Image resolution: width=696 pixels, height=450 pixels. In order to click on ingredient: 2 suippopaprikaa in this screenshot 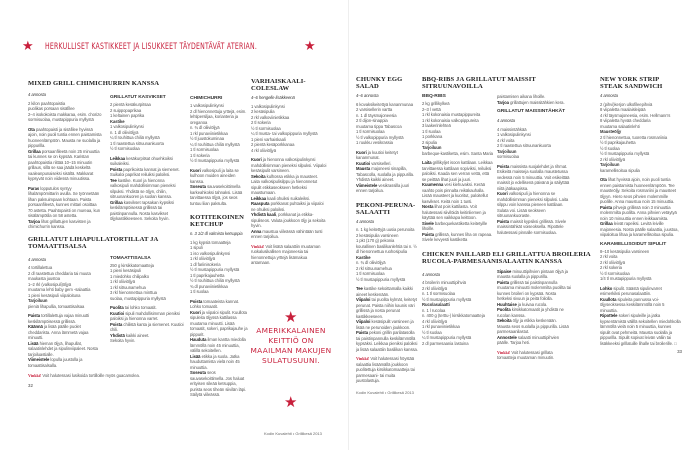, I will do `click(147, 111)`.